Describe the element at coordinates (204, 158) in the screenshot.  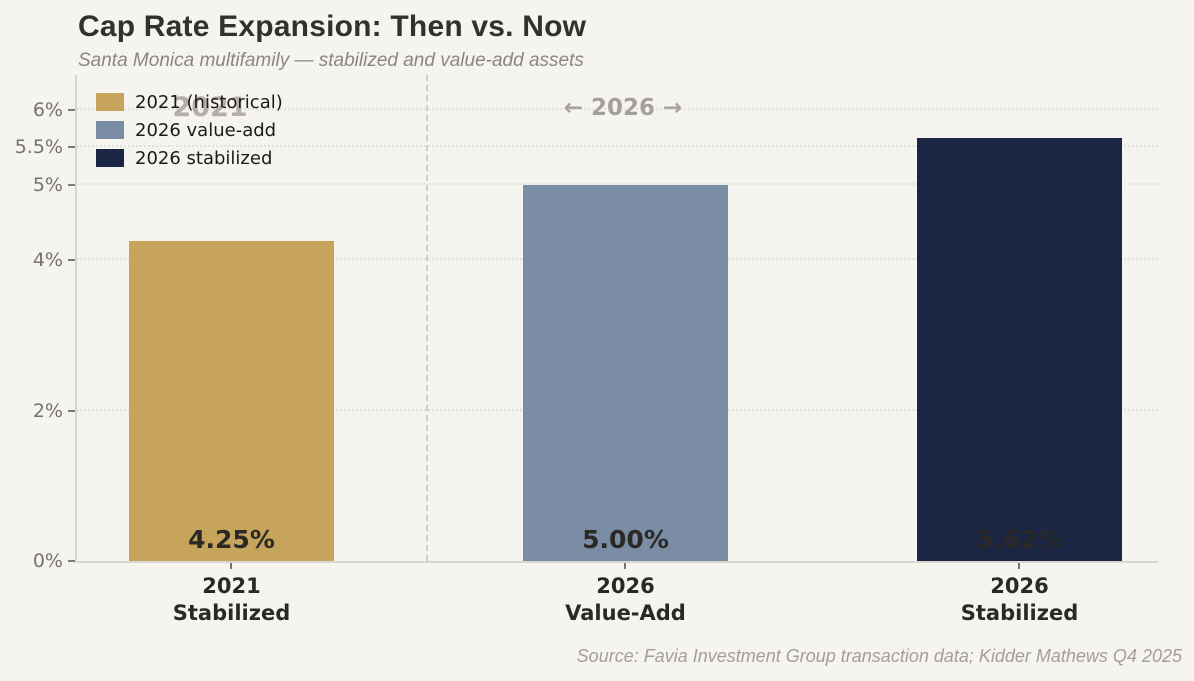
I see `legend-label: 2026 stabilized` at that location.